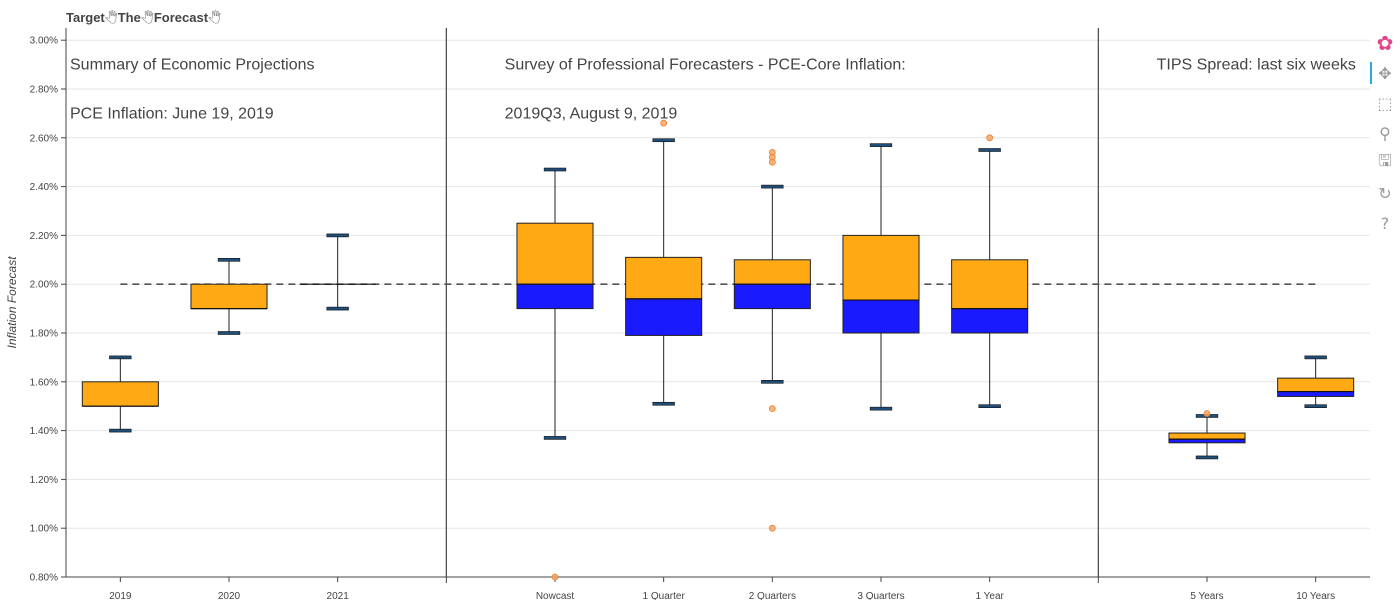 This screenshot has width=1400, height=600. What do you see at coordinates (129, 17) in the screenshot?
I see `title-part-the: The` at bounding box center [129, 17].